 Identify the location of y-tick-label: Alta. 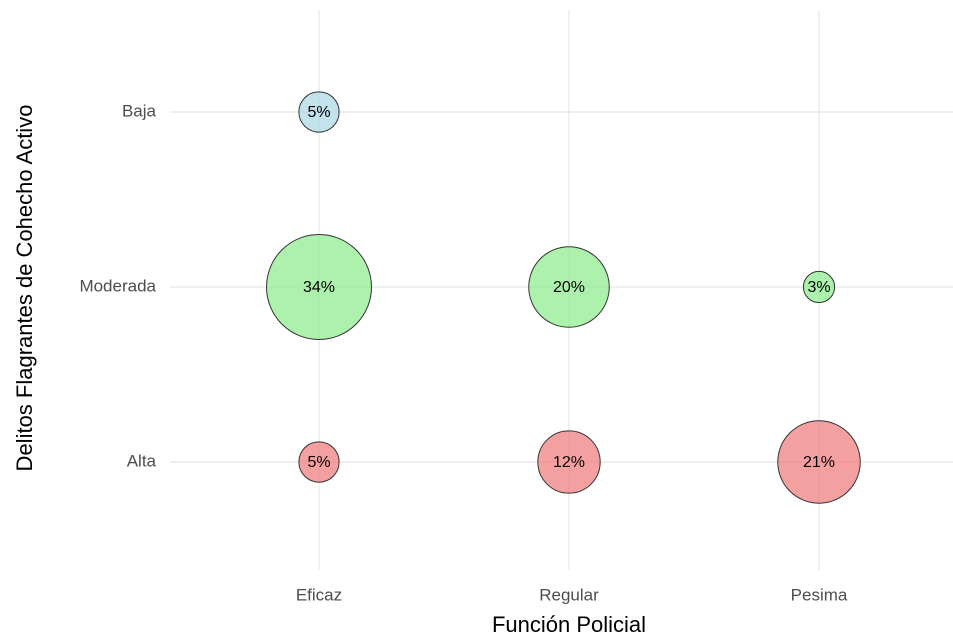
(142, 460).